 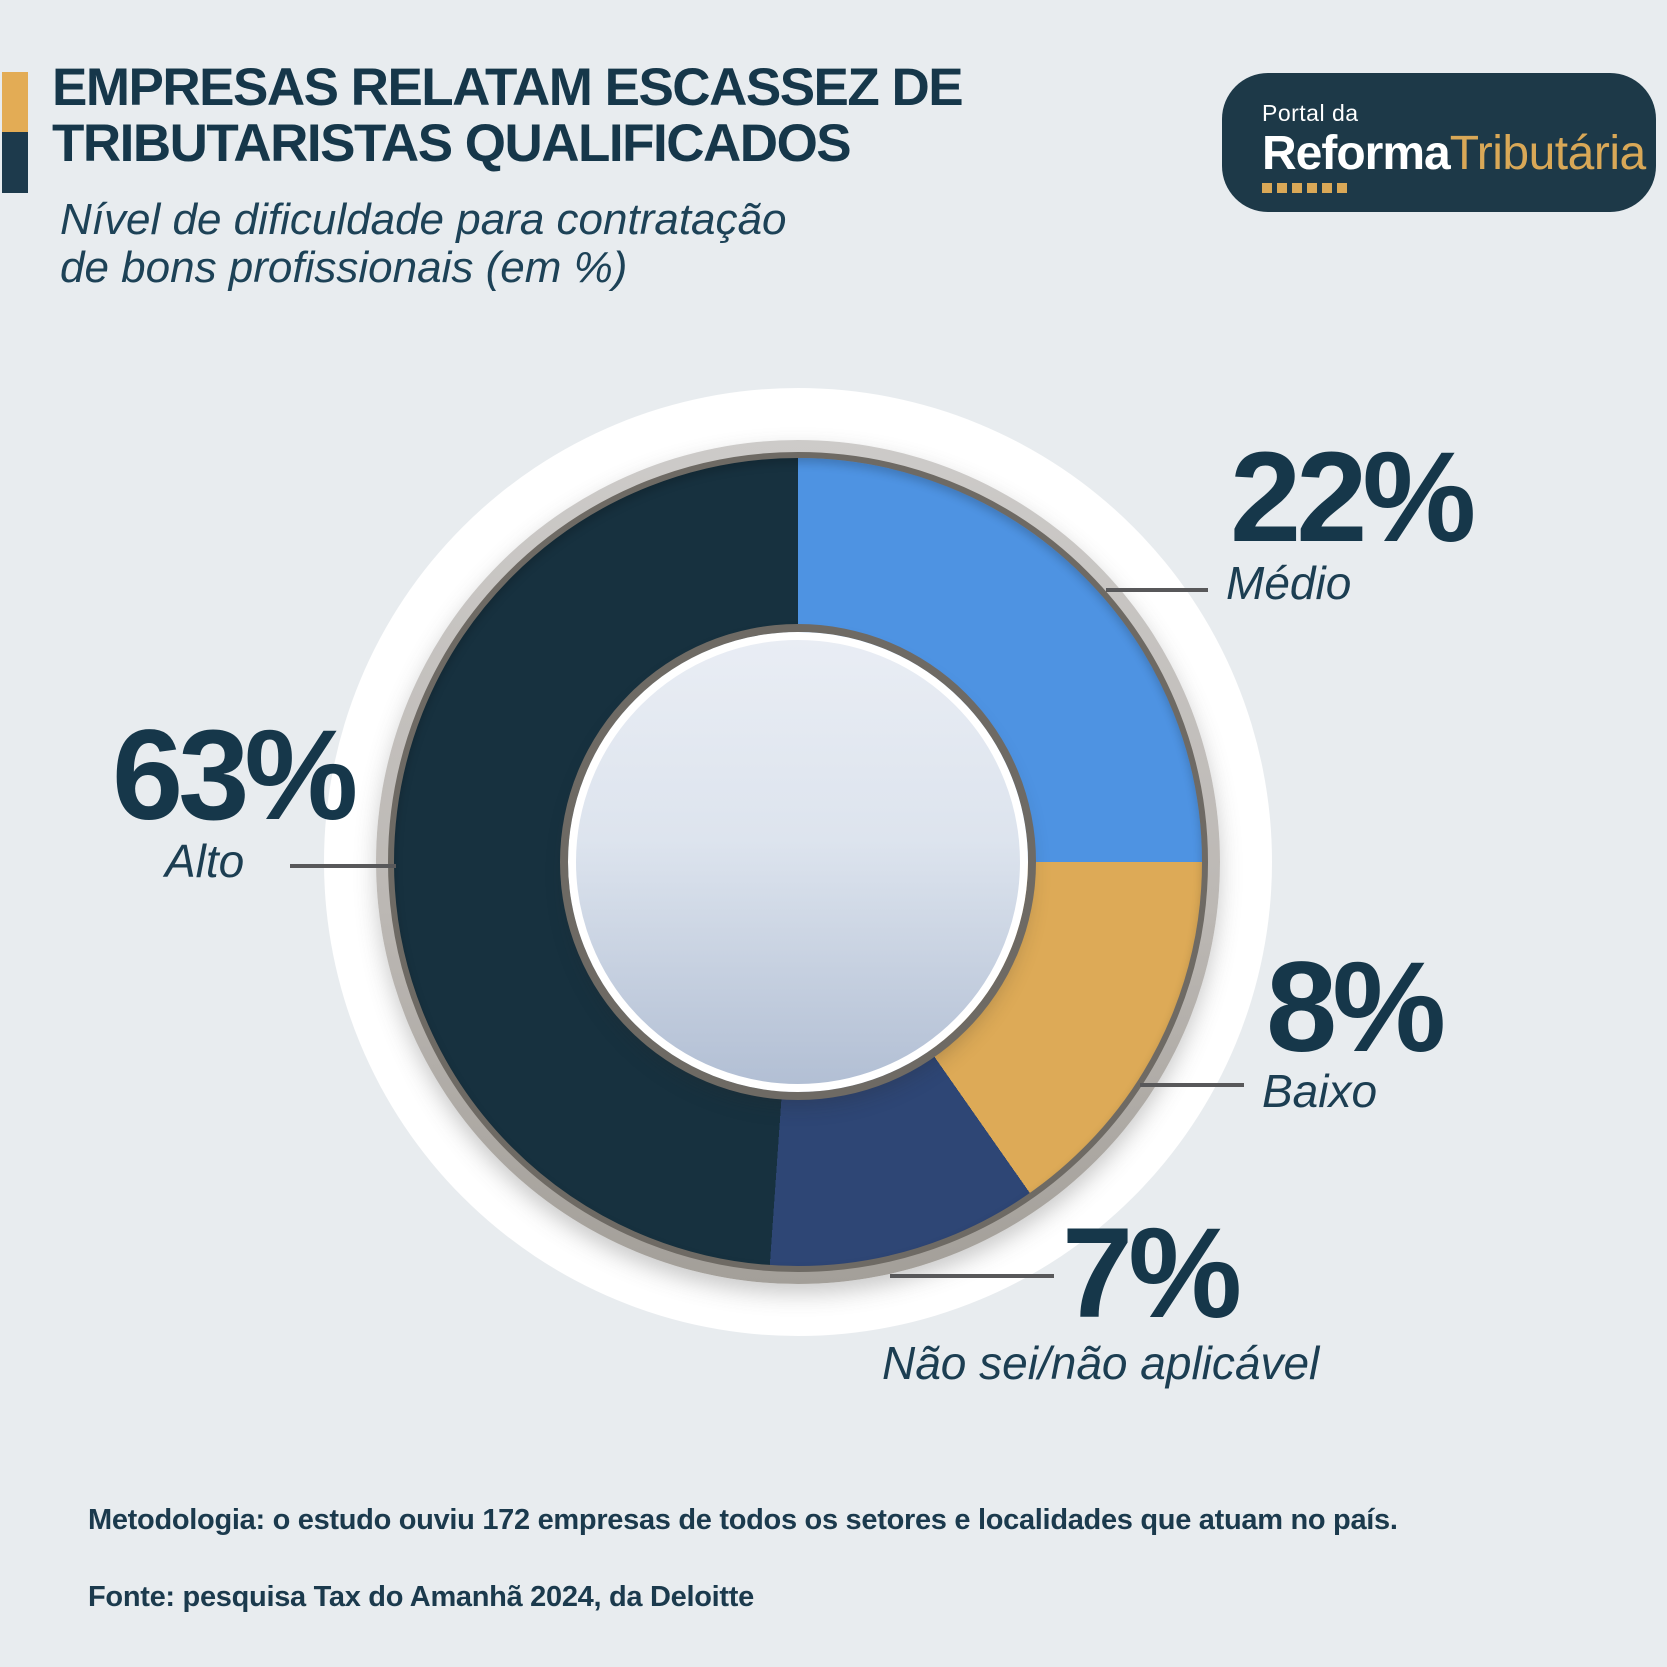 What do you see at coordinates (1289, 583) in the screenshot?
I see `callout-medio-label: Médio` at bounding box center [1289, 583].